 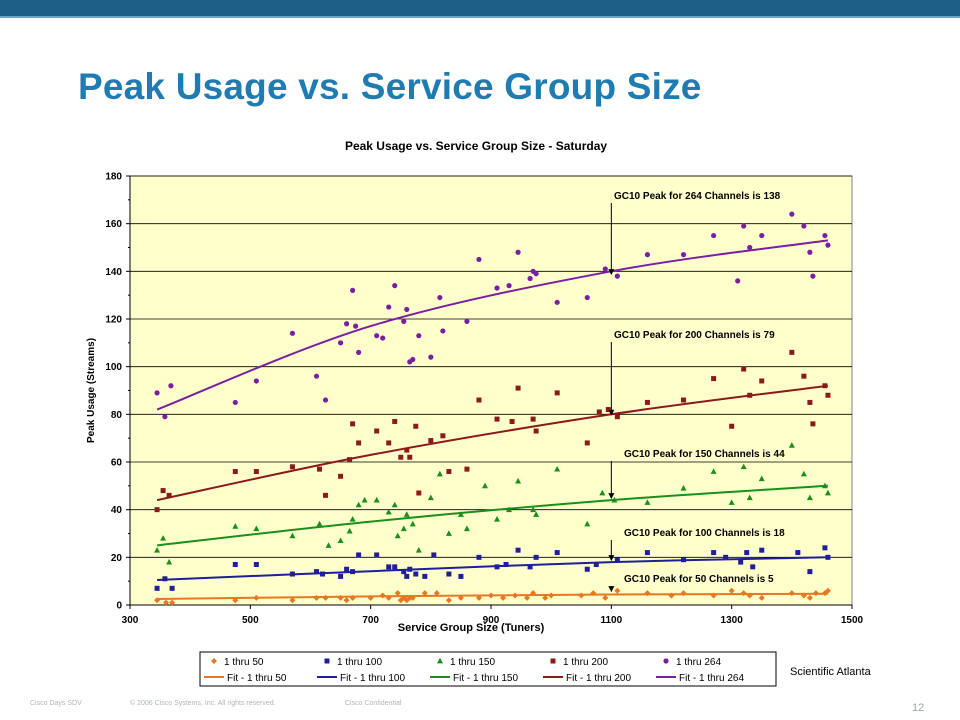 I want to click on x-tick-label: 900, so click(x=491, y=620).